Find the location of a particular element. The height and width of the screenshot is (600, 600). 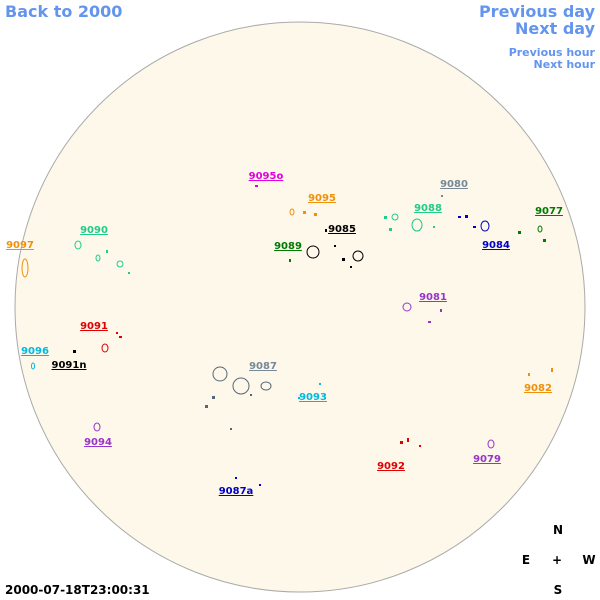

region-label: 9085 is located at coordinates (342, 229).